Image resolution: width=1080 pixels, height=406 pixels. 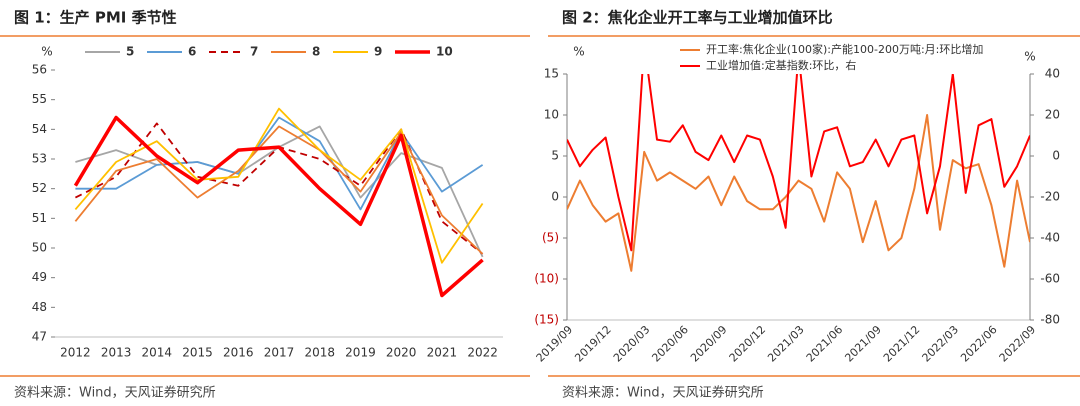 What do you see at coordinates (192, 52) in the screenshot?
I see `legend-label: 6` at bounding box center [192, 52].